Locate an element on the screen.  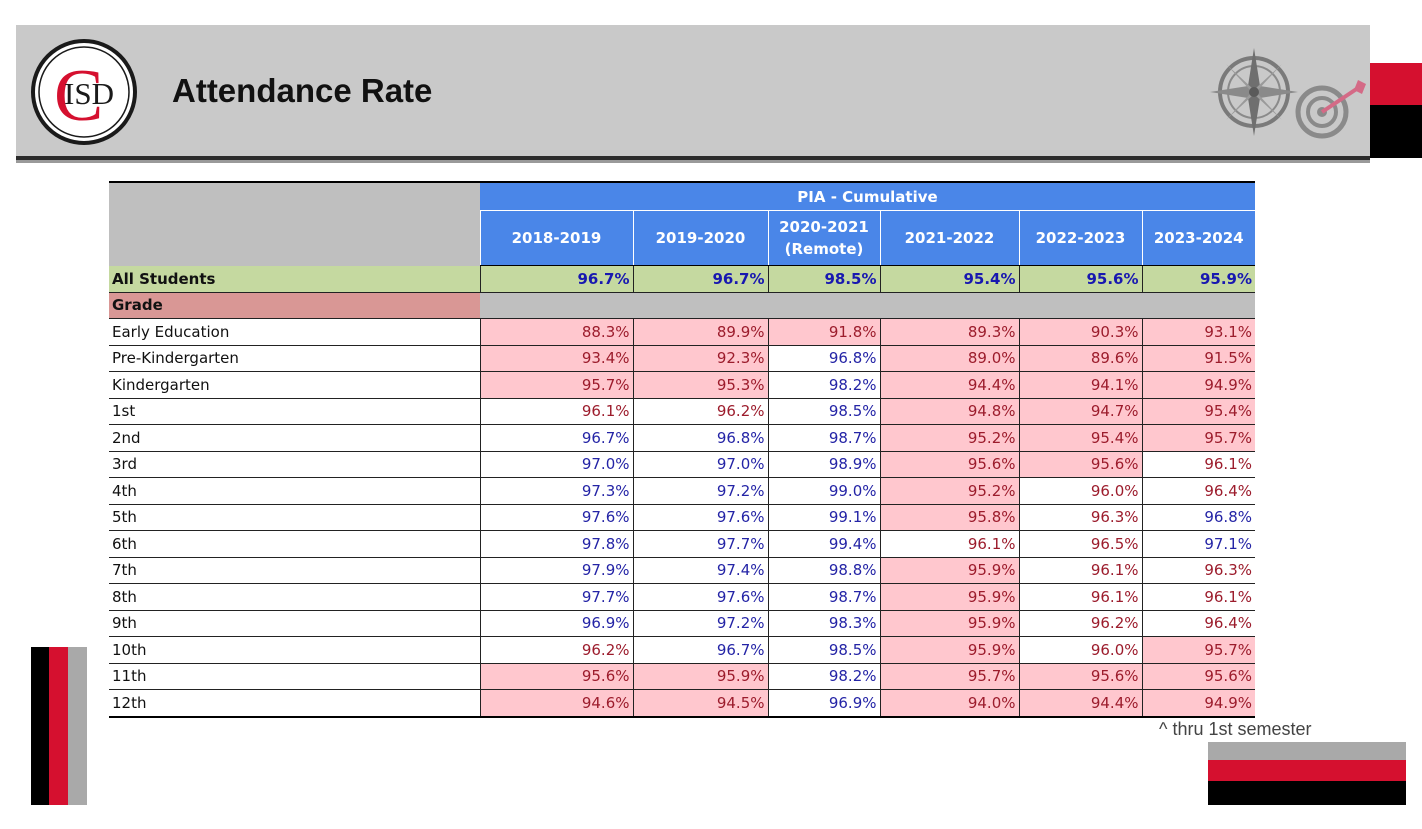
table-row: 10th 96.2% 96.7% 98.5% 95.9% 96.0% 95.7% is located at coordinates (682, 650).